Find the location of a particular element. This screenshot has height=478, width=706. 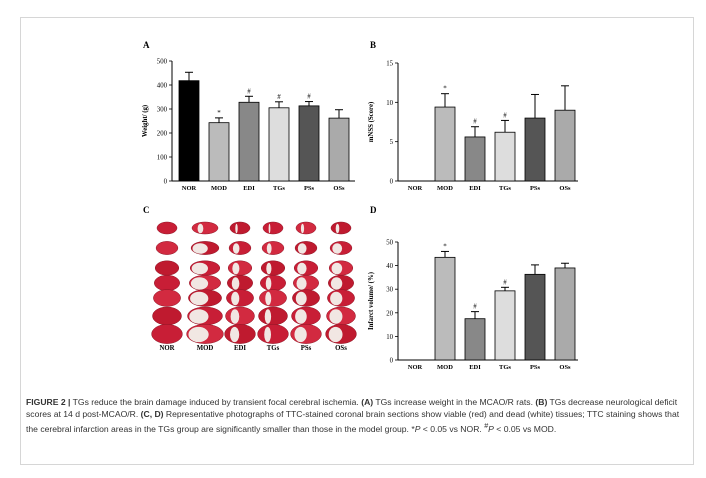

brain-group-labels: NOR MOD EDI TGs PSs OSs is located at coordinates (253, 348).